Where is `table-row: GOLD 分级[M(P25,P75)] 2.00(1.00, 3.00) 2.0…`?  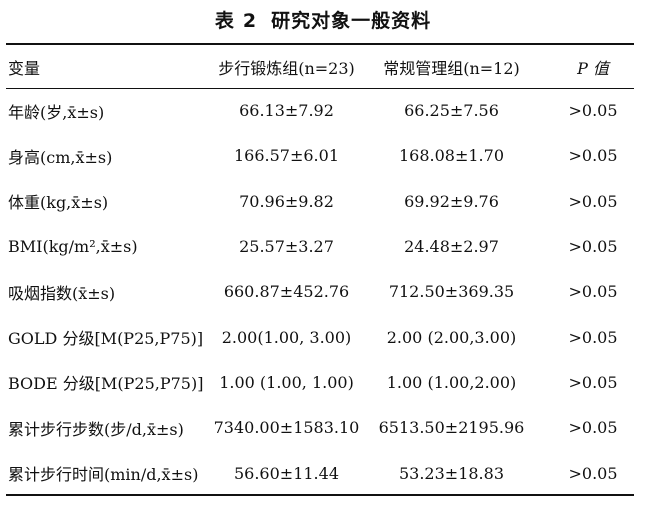
table-row: GOLD 分级[M(P25,P75)] 2.00(1.00, 3.00) 2.0… is located at coordinates (320, 336).